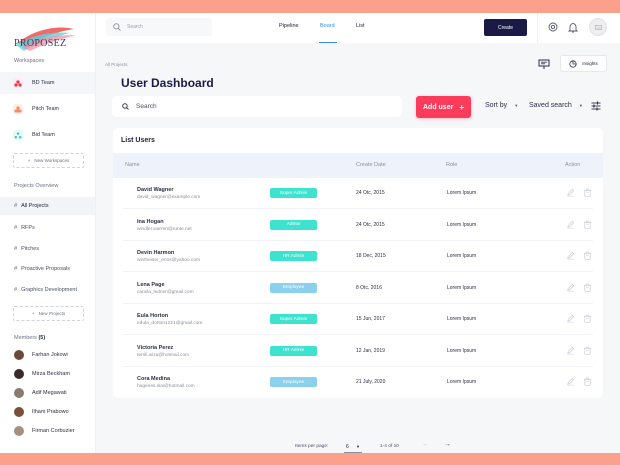 Image resolution: width=620 pixels, height=465 pixels. I want to click on column-header-name: Name, so click(132, 165).